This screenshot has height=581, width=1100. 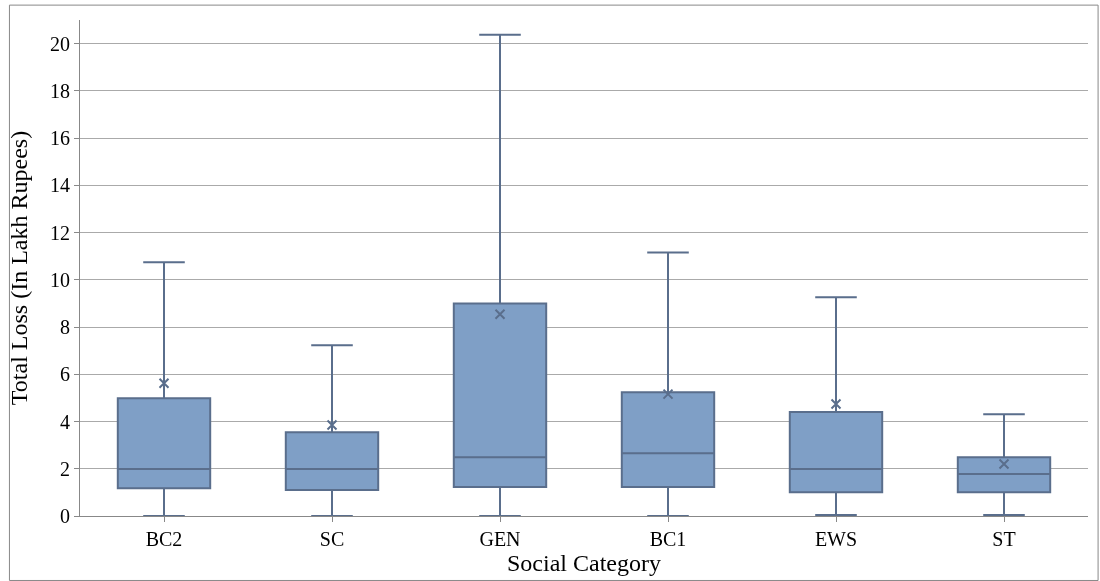 What do you see at coordinates (584, 563) in the screenshot?
I see `x-axis-title: Social Category` at bounding box center [584, 563].